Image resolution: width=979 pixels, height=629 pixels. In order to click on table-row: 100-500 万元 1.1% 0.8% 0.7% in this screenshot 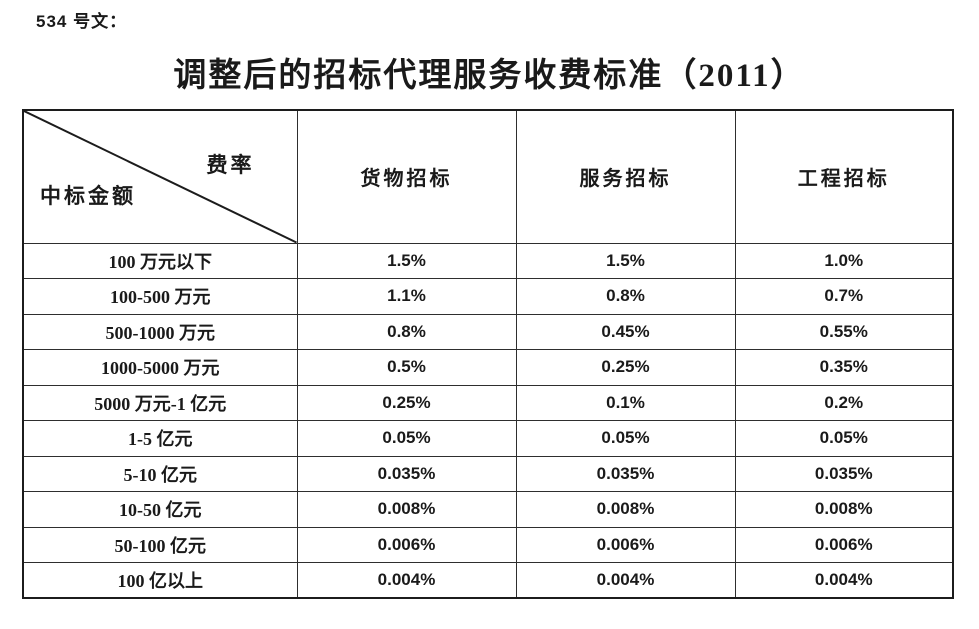, I will do `click(488, 296)`.